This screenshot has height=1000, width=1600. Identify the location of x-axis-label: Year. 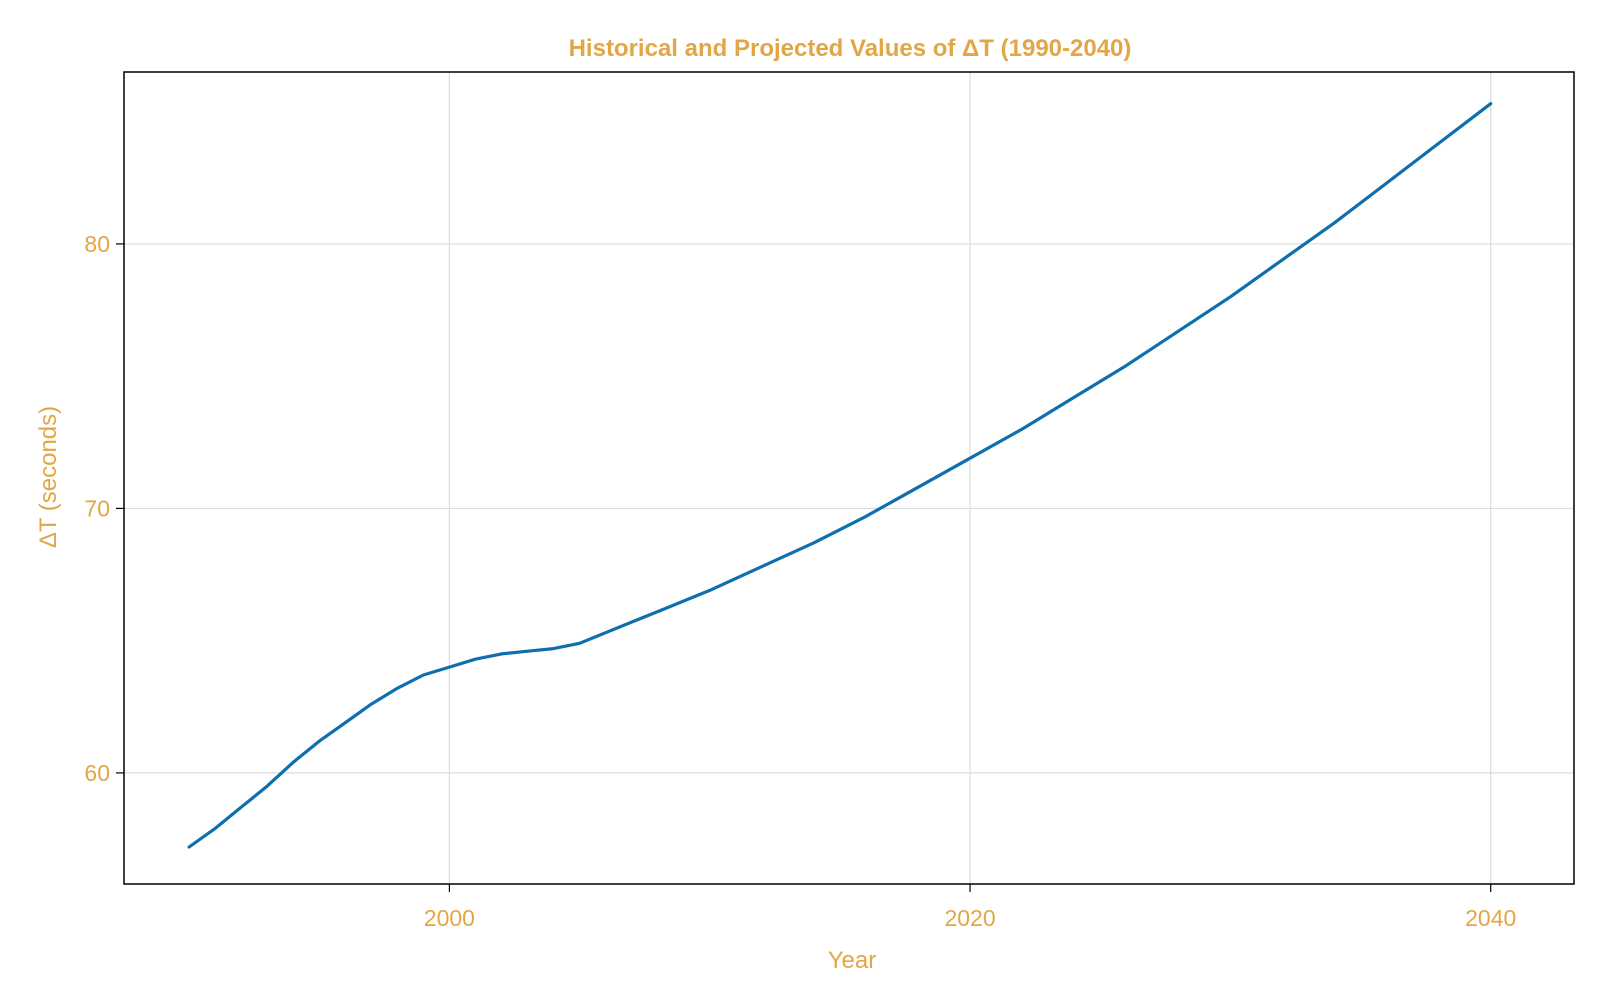
(852, 960).